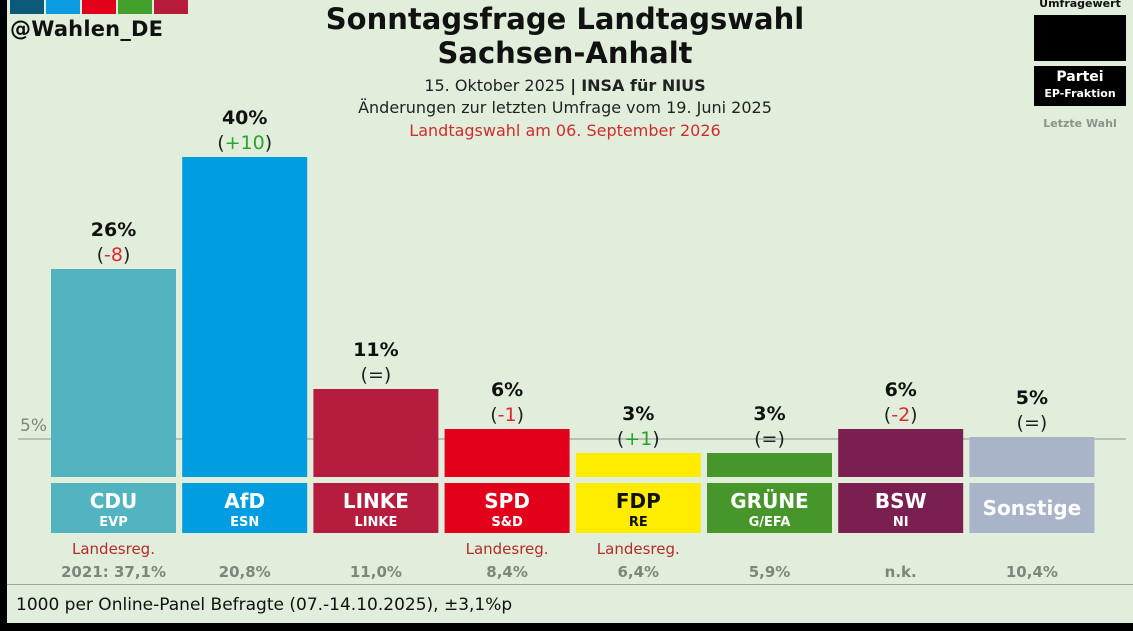 The width and height of the screenshot is (1133, 631). I want to click on bar-spd, so click(507, 453).